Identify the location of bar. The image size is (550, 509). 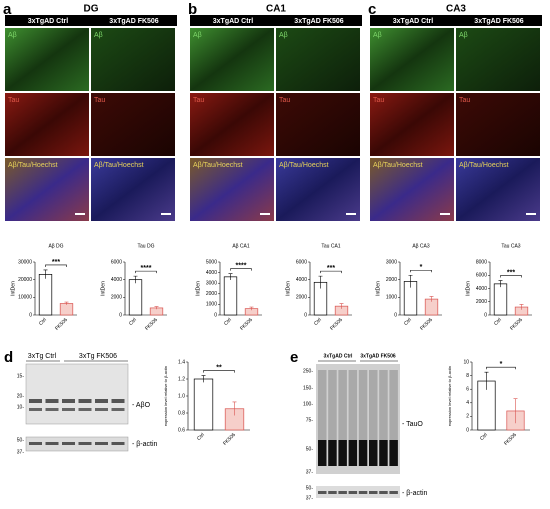
(230, 296).